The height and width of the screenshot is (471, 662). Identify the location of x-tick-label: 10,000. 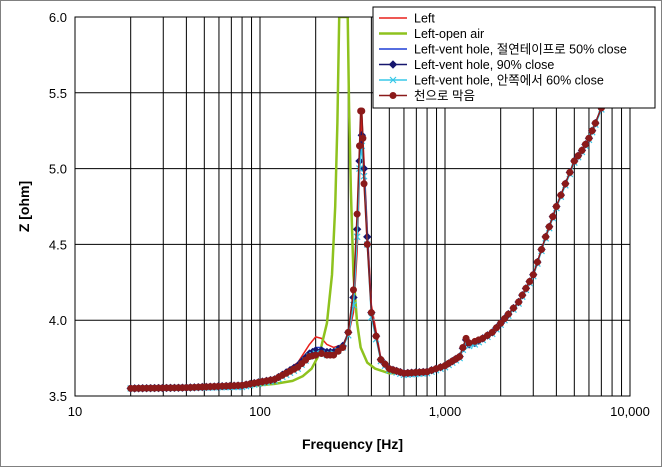
(630, 411).